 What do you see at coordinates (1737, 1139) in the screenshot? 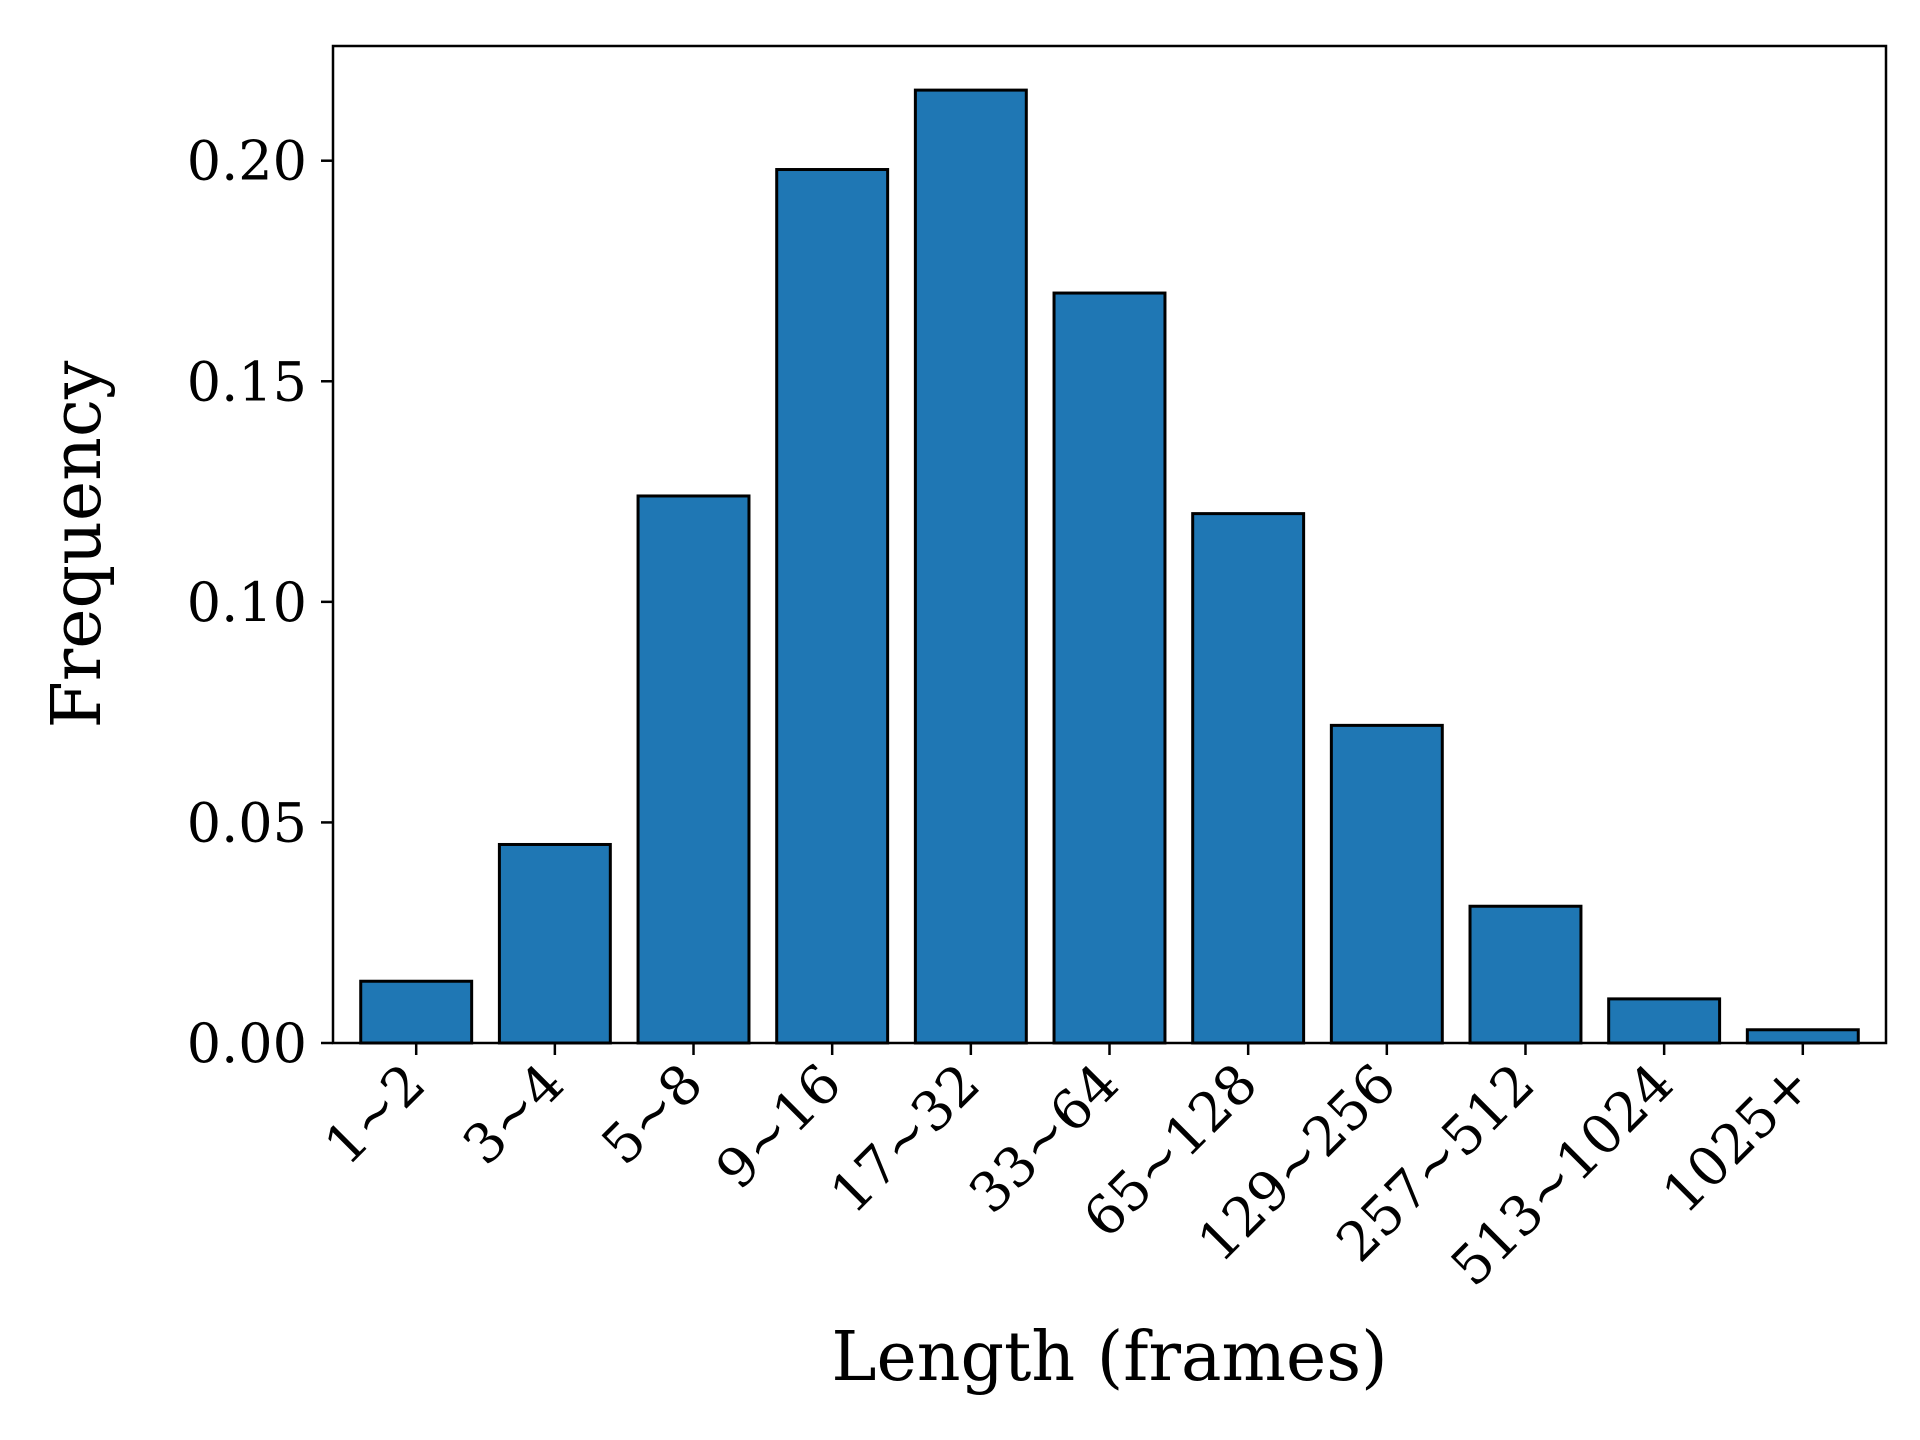
I see `x-tick-label: 1025+` at bounding box center [1737, 1139].